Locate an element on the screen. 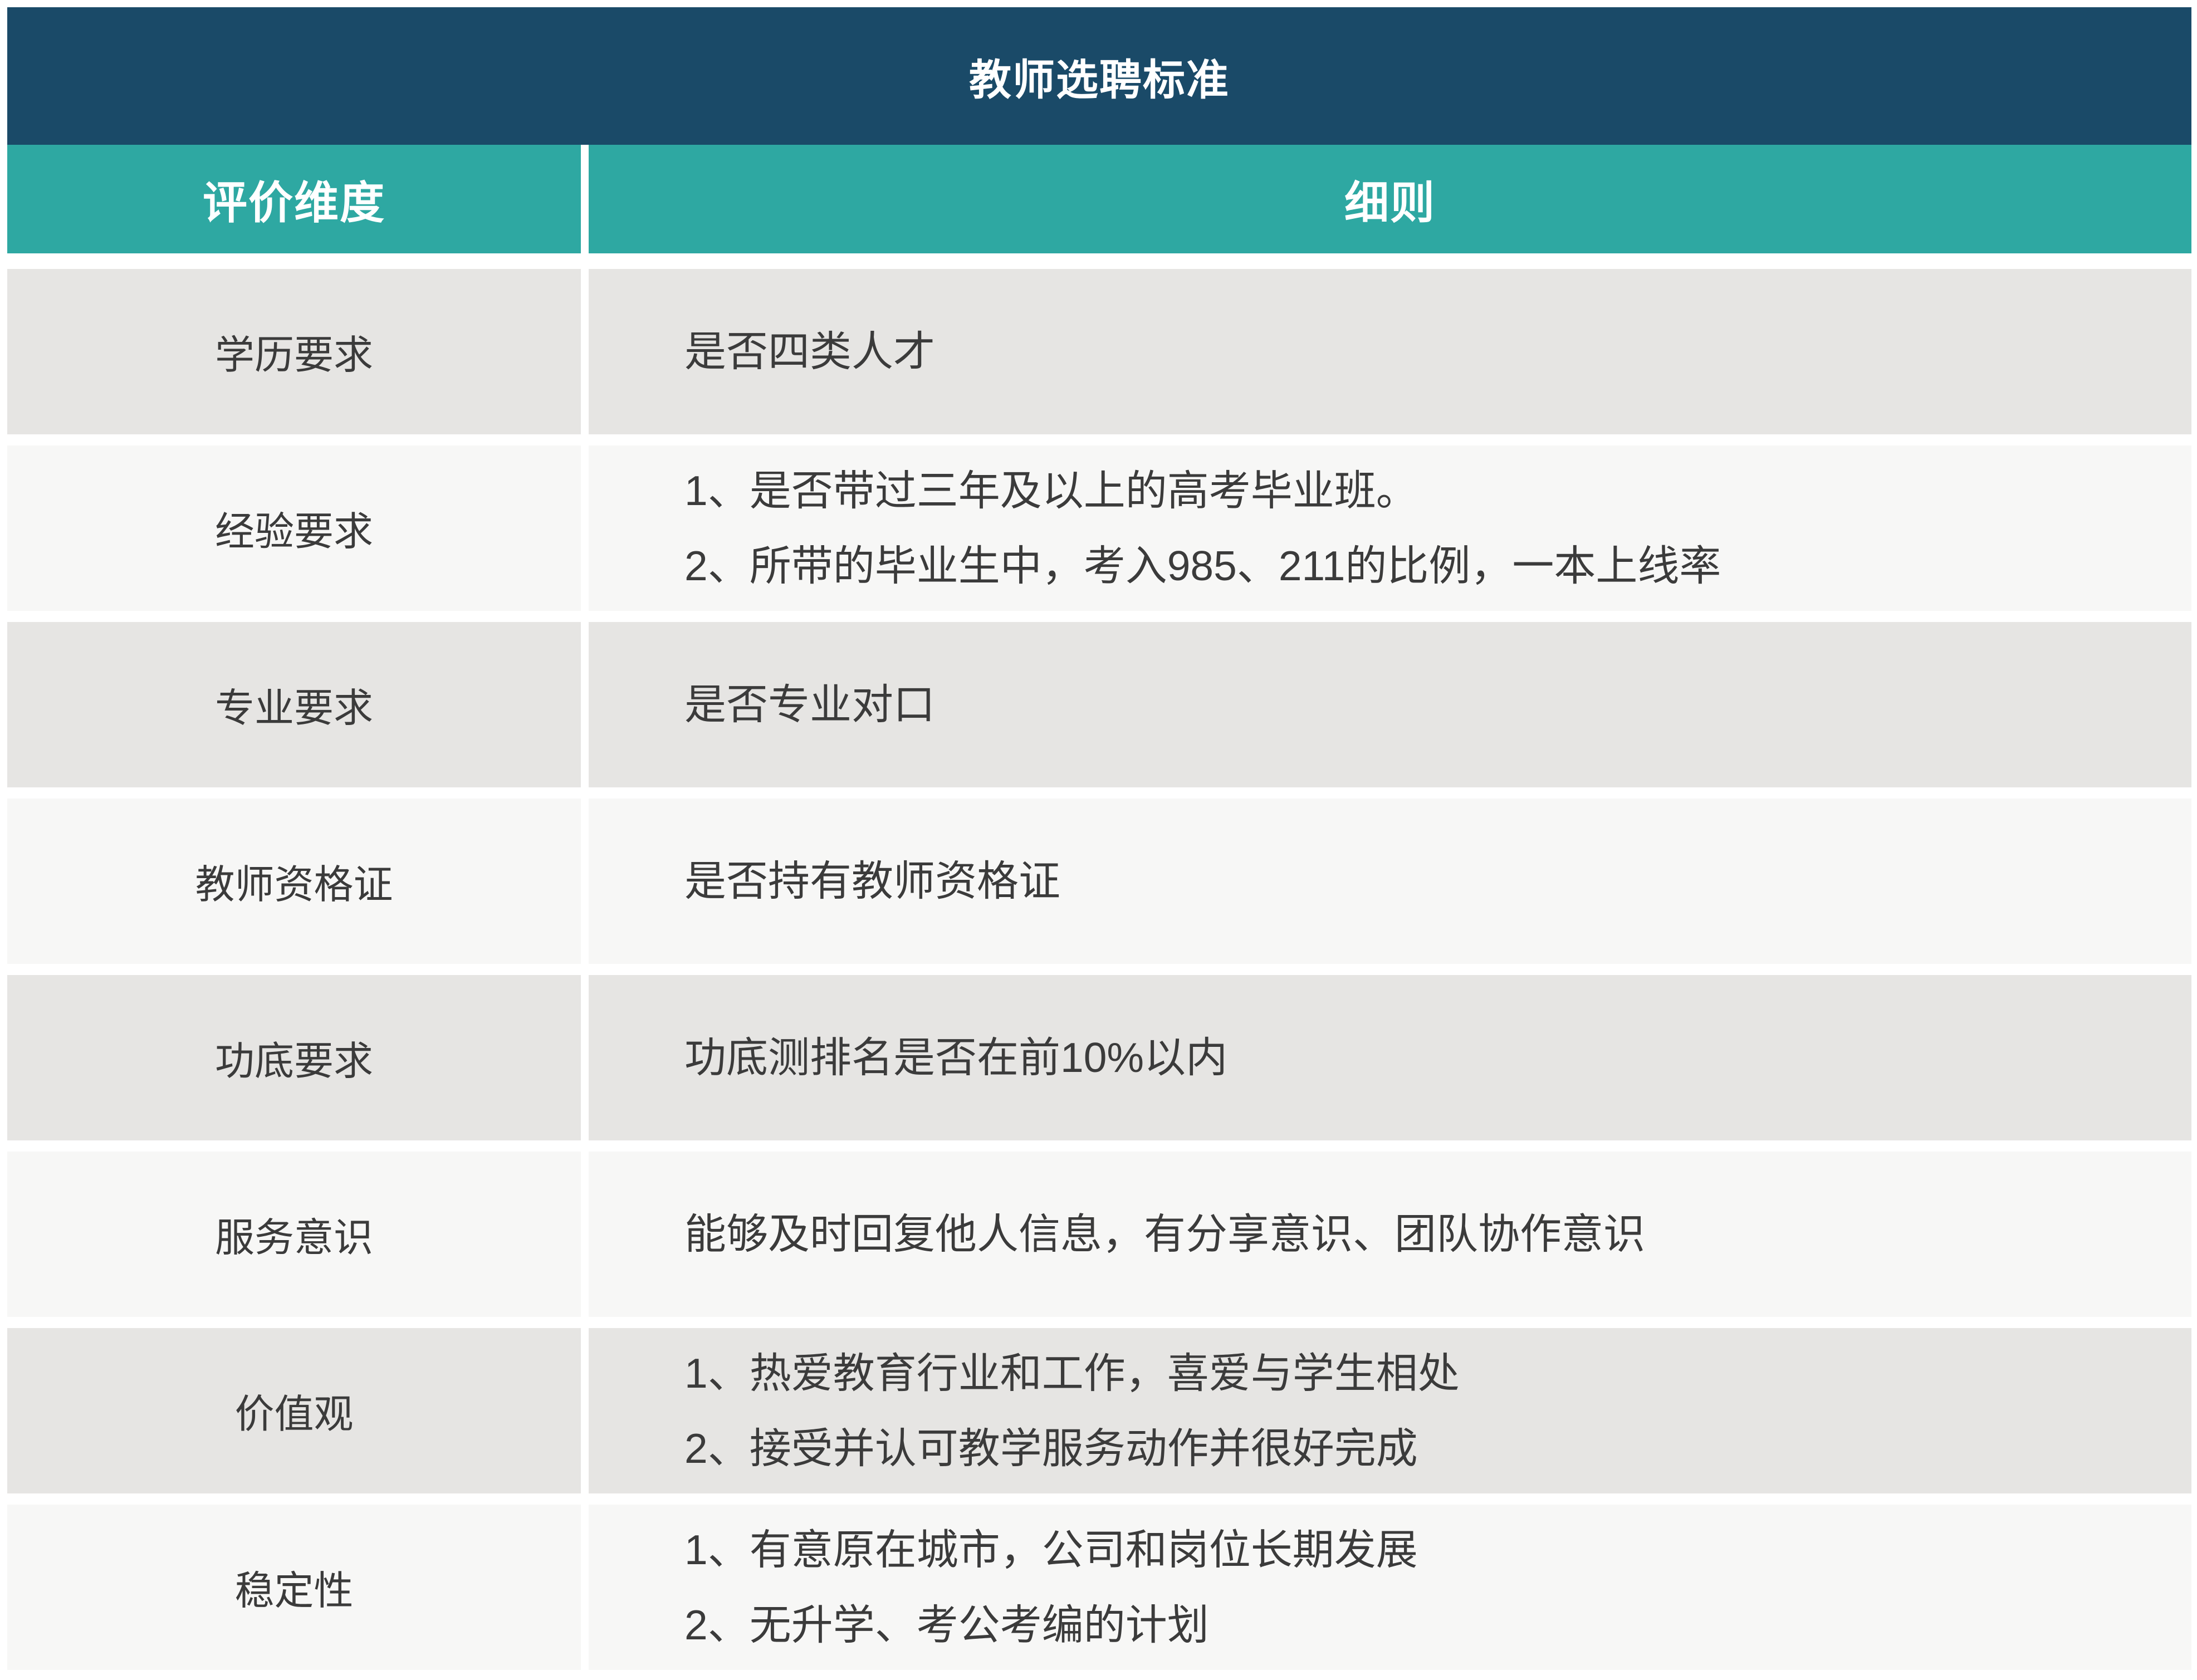  dimension-label: 服务意识 is located at coordinates (293, 1238).